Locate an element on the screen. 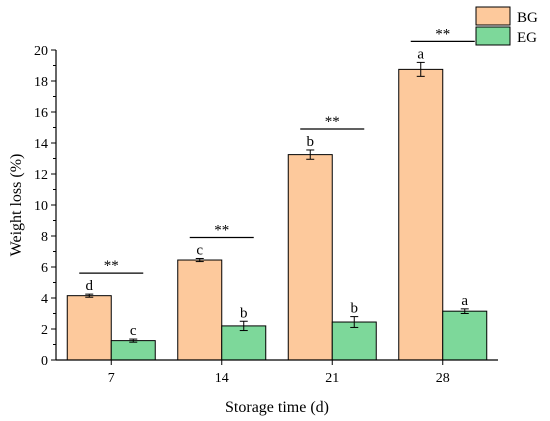  y-tick-label-4: 4 is located at coordinates (44, 299).